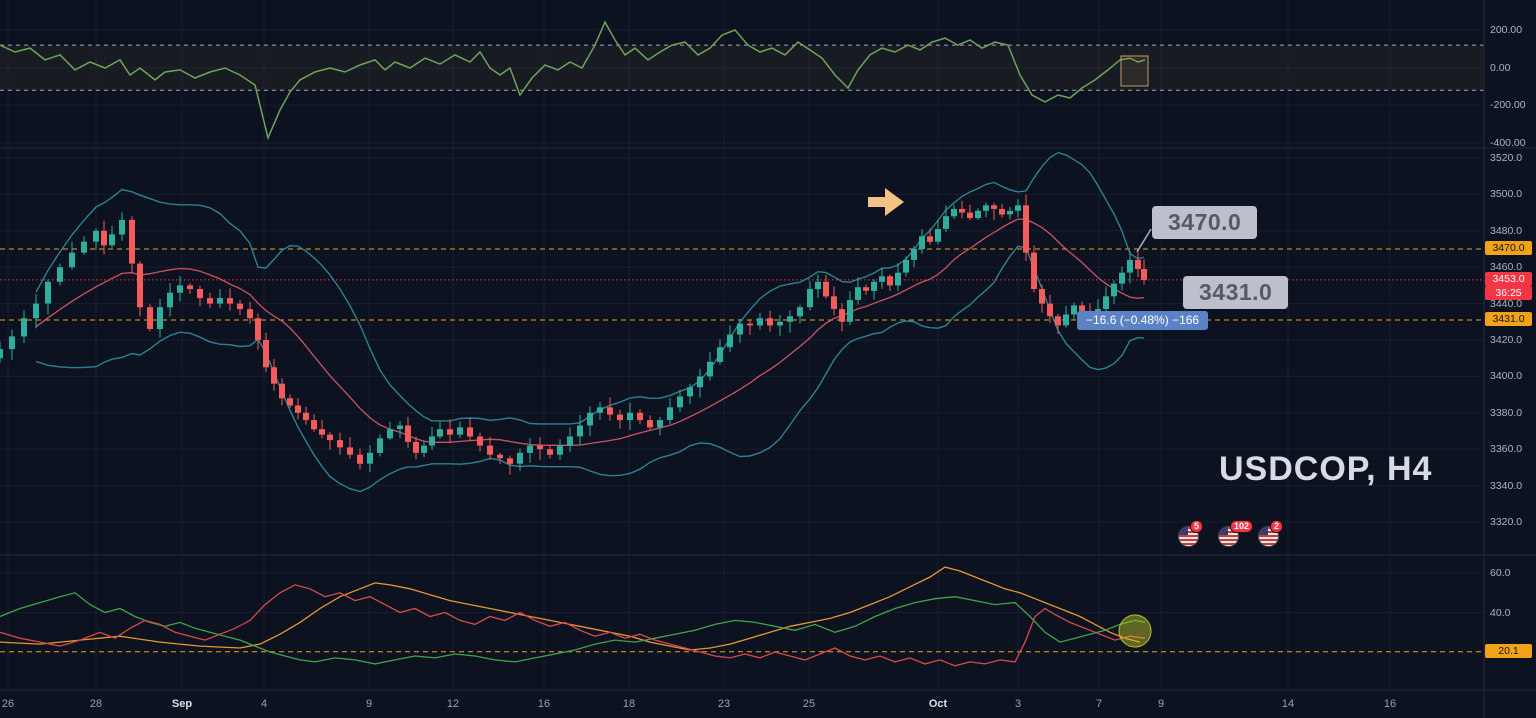 The image size is (1536, 718). Describe the element at coordinates (1506, 30) in the screenshot. I see `price-tick-label: 200.00` at that location.